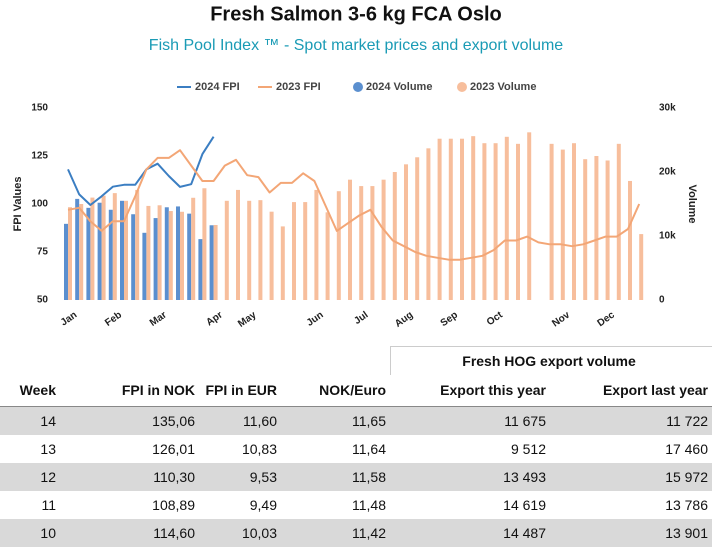 The image size is (712, 547). What do you see at coordinates (631, 532) in the screenshot?
I see `table-cell: 13 901` at bounding box center [631, 532].